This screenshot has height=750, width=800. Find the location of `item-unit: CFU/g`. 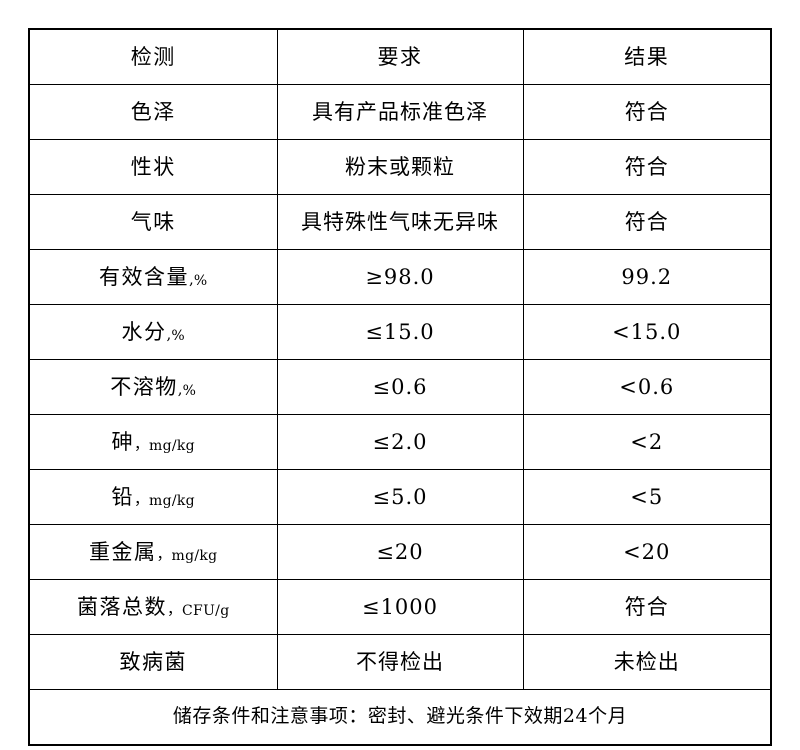

item-unit: CFU/g is located at coordinates (206, 610).